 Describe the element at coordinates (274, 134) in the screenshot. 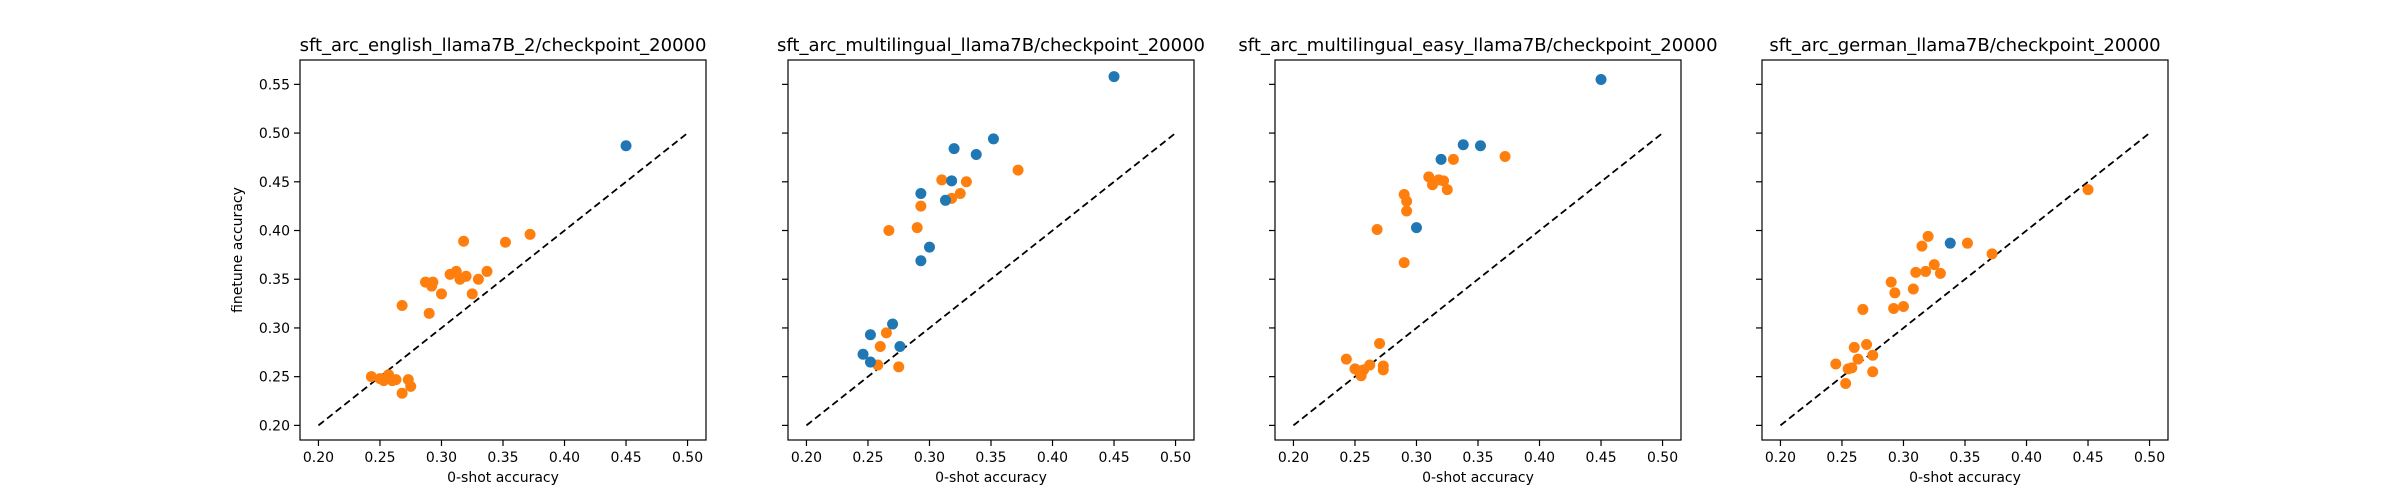

I see `y-tick-label: 0.50` at that location.